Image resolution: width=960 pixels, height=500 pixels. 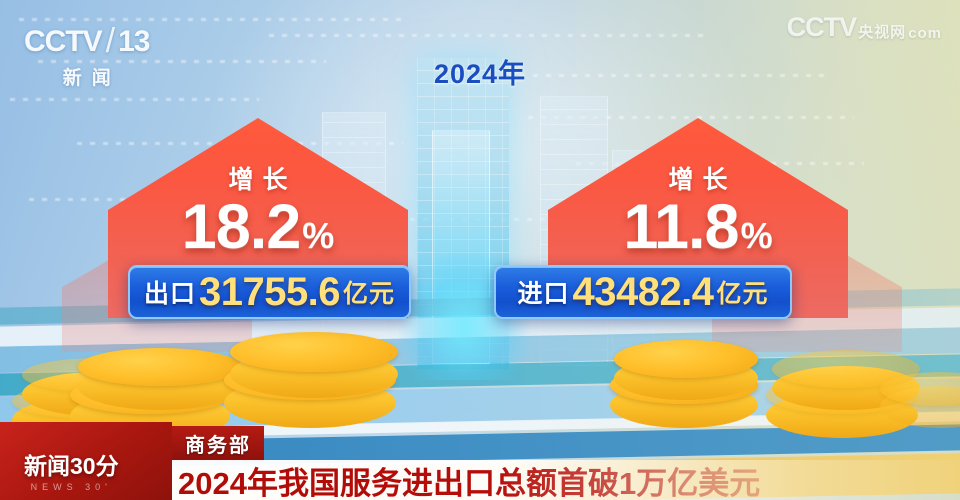 I want to click on headline-bar: 2024年我国服务进出口总额首破1万亿美元, so click(x=566, y=480).